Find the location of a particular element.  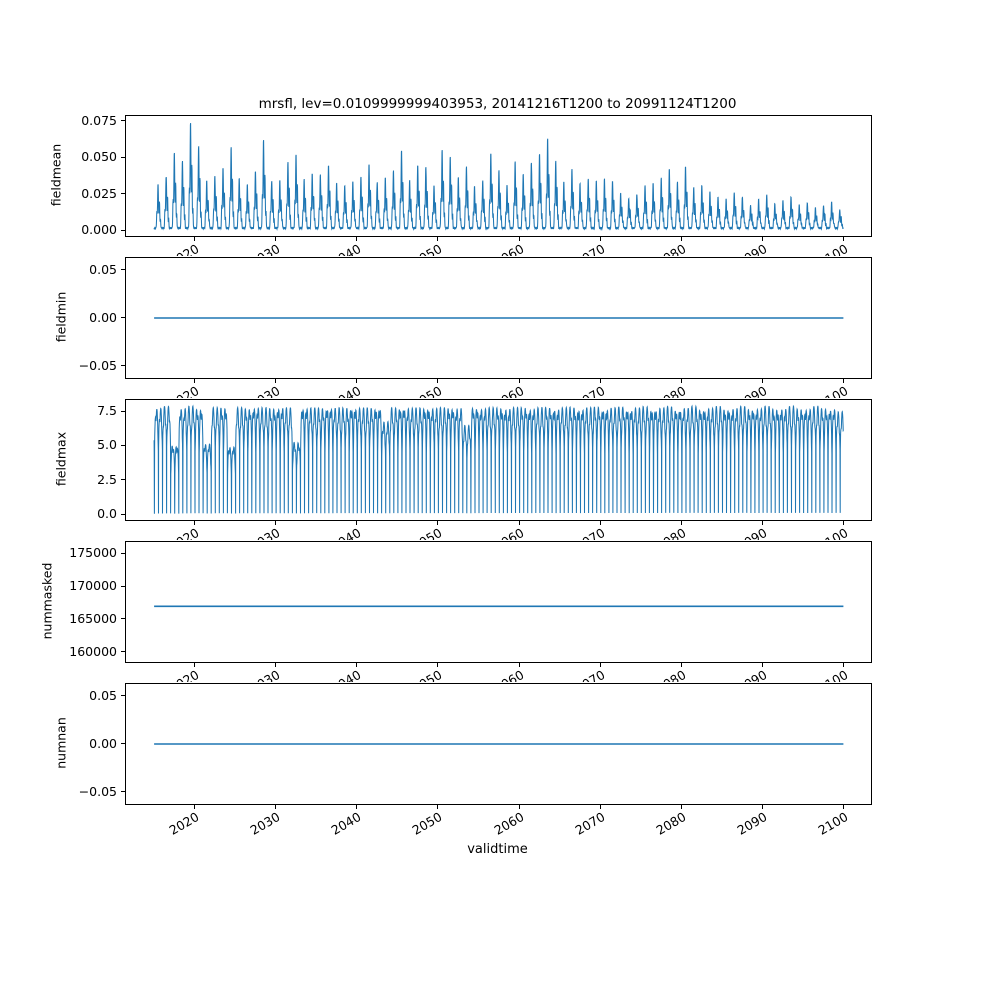

plot-area-fieldmean is located at coordinates (498, 177).